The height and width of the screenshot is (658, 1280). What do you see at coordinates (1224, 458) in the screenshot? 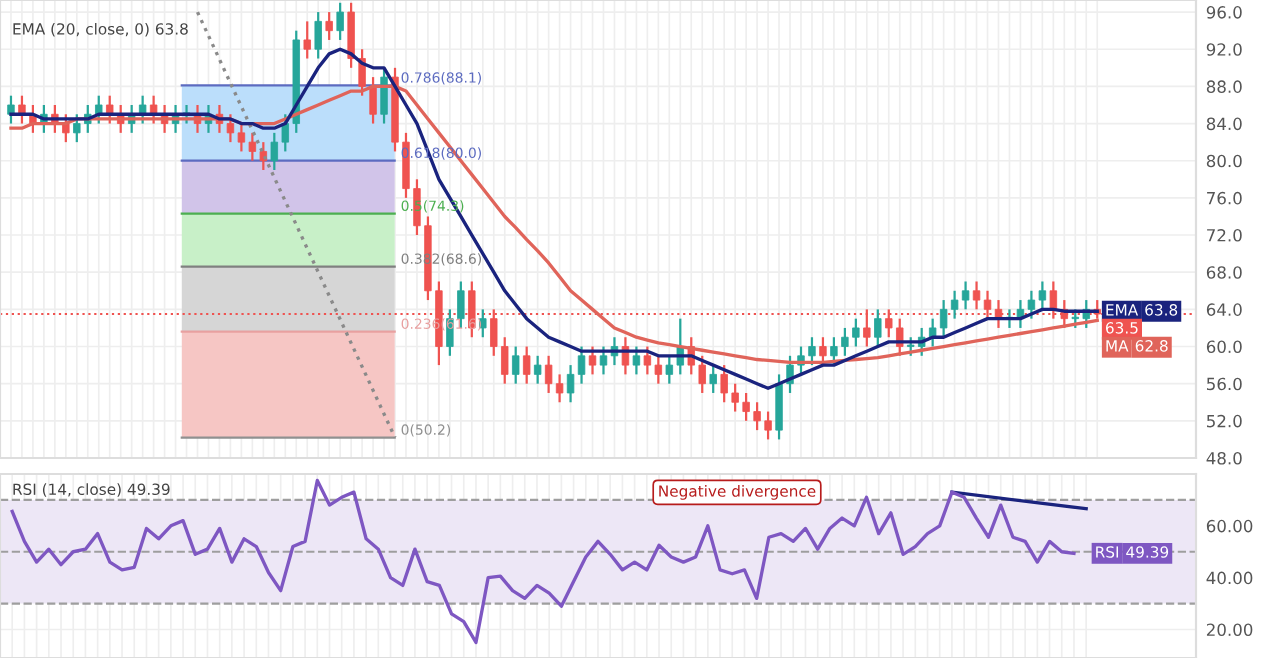
I see `y-tick-label: 48.0` at bounding box center [1224, 458].